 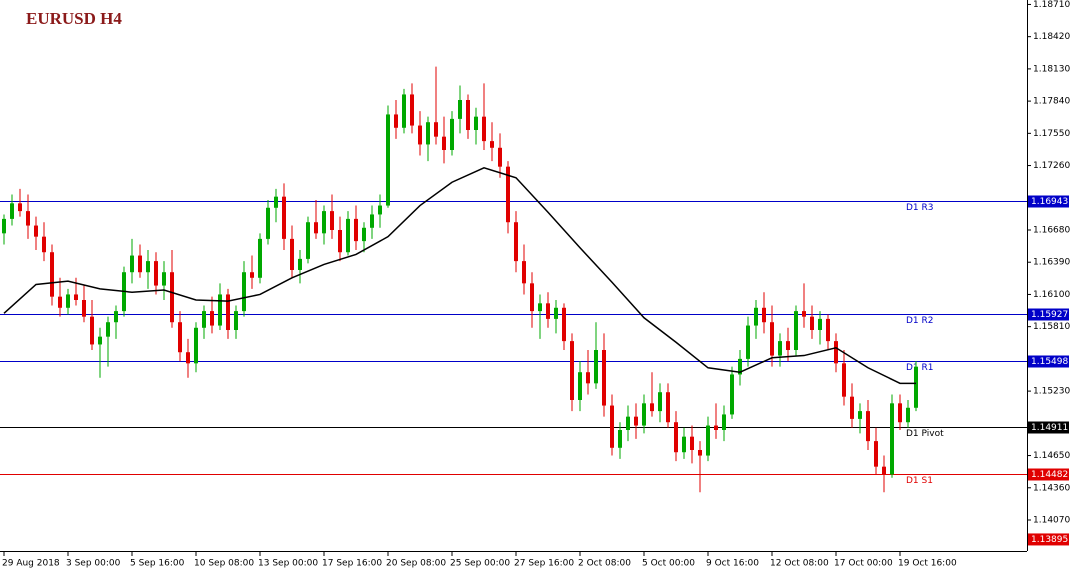 I want to click on level-price-label: 1.15498, so click(x=1049, y=362).